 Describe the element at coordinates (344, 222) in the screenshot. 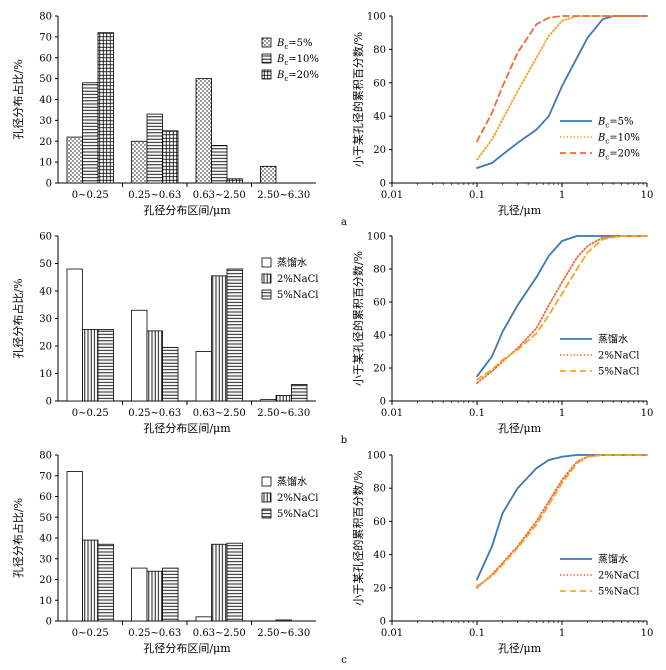

I see `panel-label: a` at that location.